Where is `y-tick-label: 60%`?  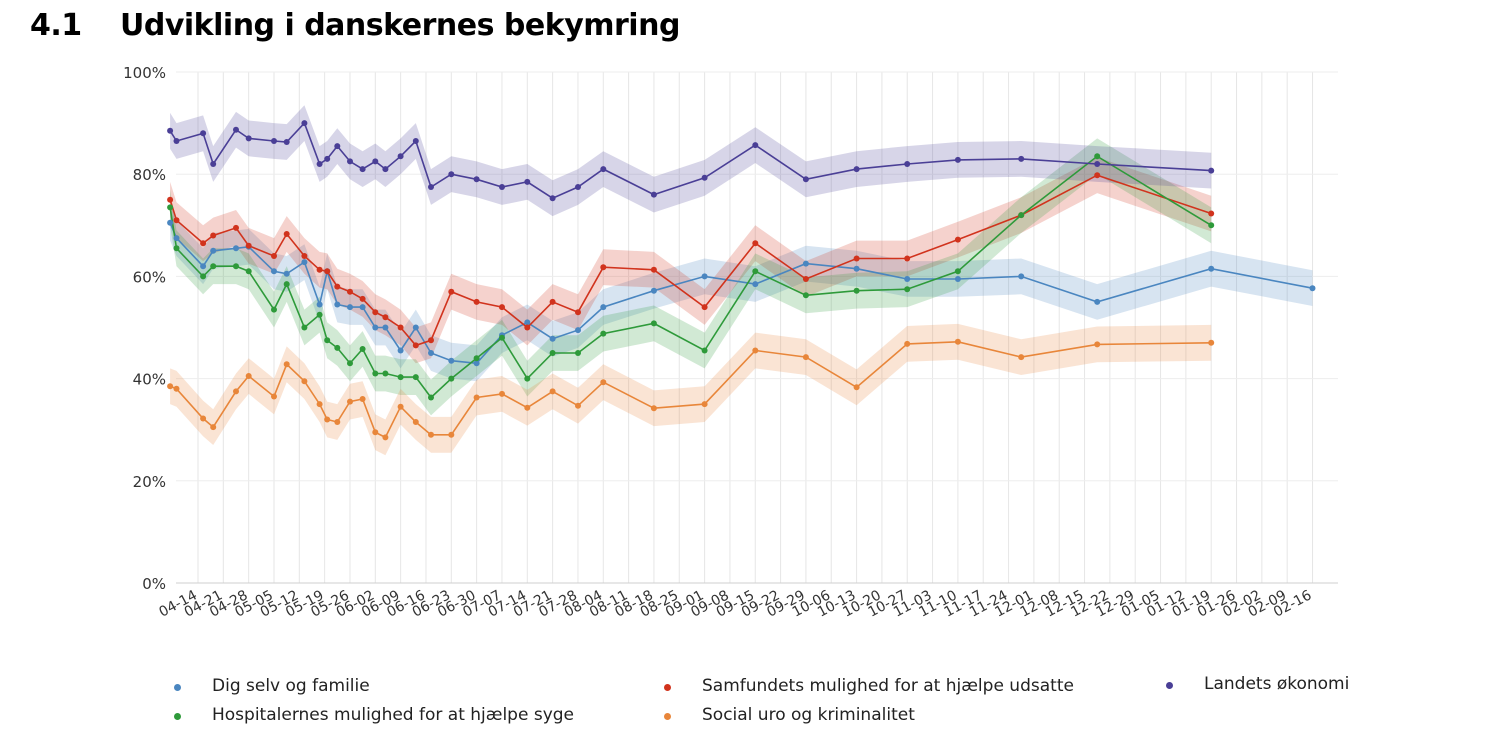
y-tick-label: 60% is located at coordinates (149, 277).